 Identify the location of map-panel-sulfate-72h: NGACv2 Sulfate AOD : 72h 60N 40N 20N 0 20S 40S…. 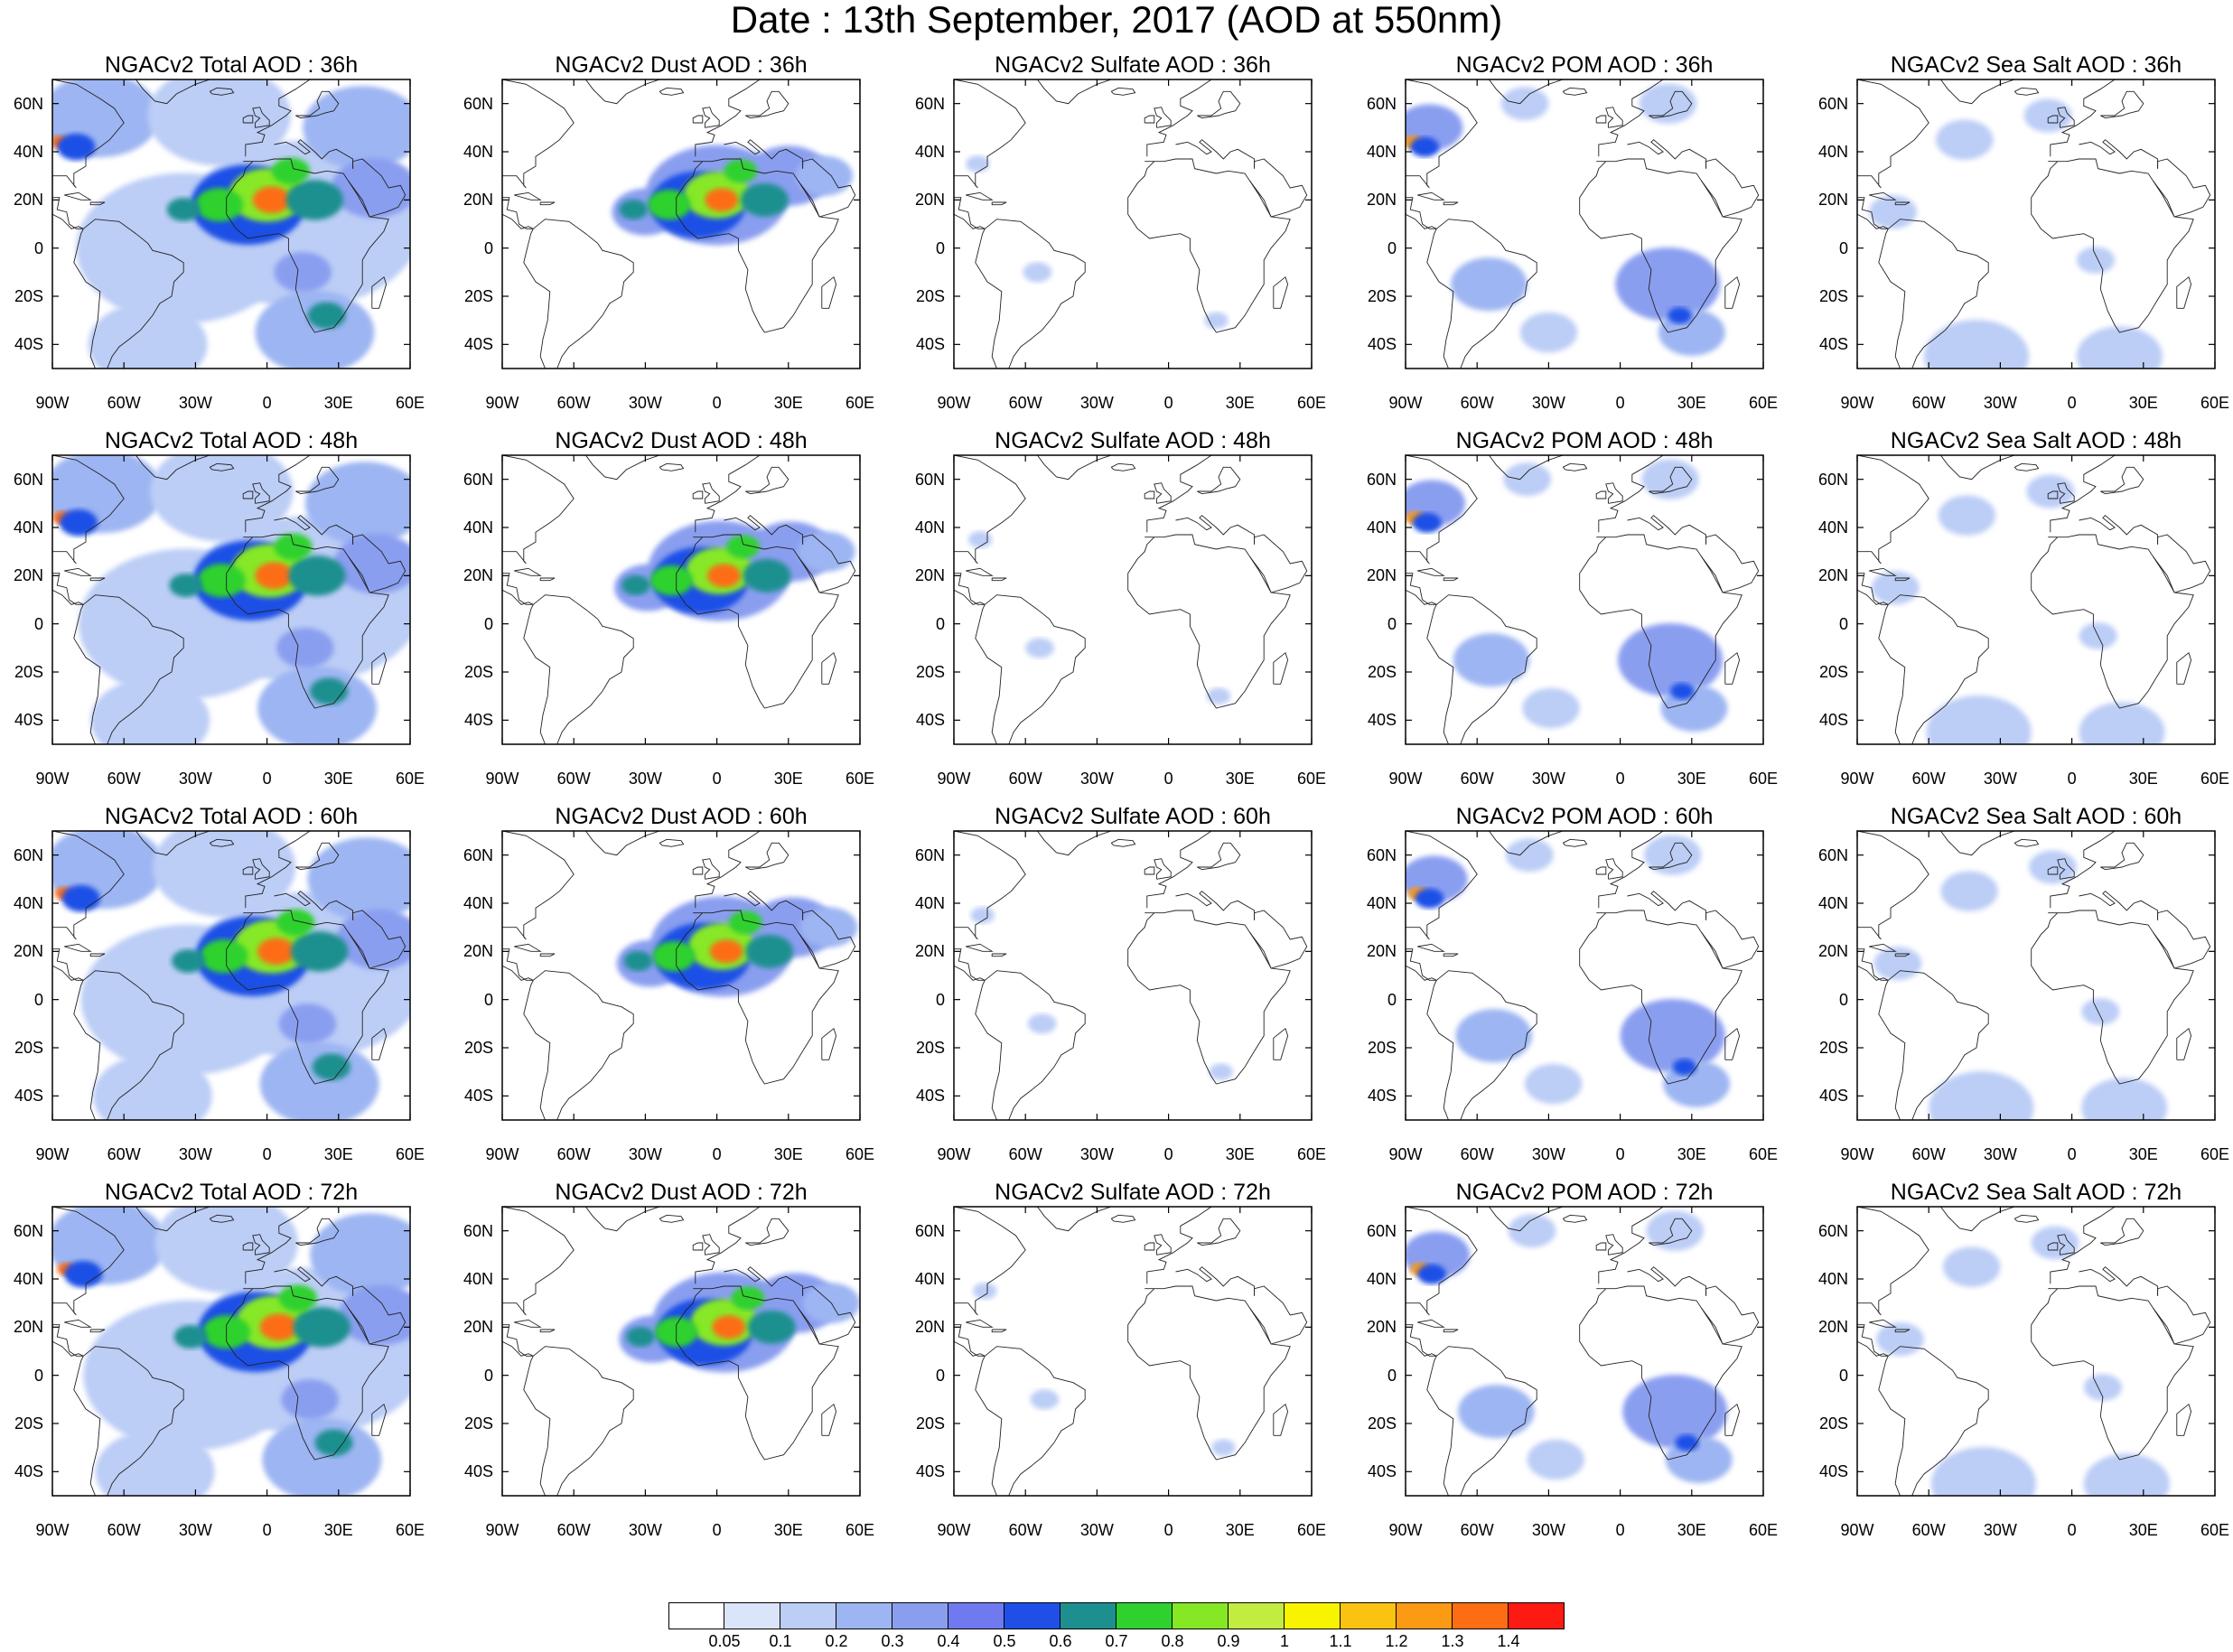
(1114, 1366).